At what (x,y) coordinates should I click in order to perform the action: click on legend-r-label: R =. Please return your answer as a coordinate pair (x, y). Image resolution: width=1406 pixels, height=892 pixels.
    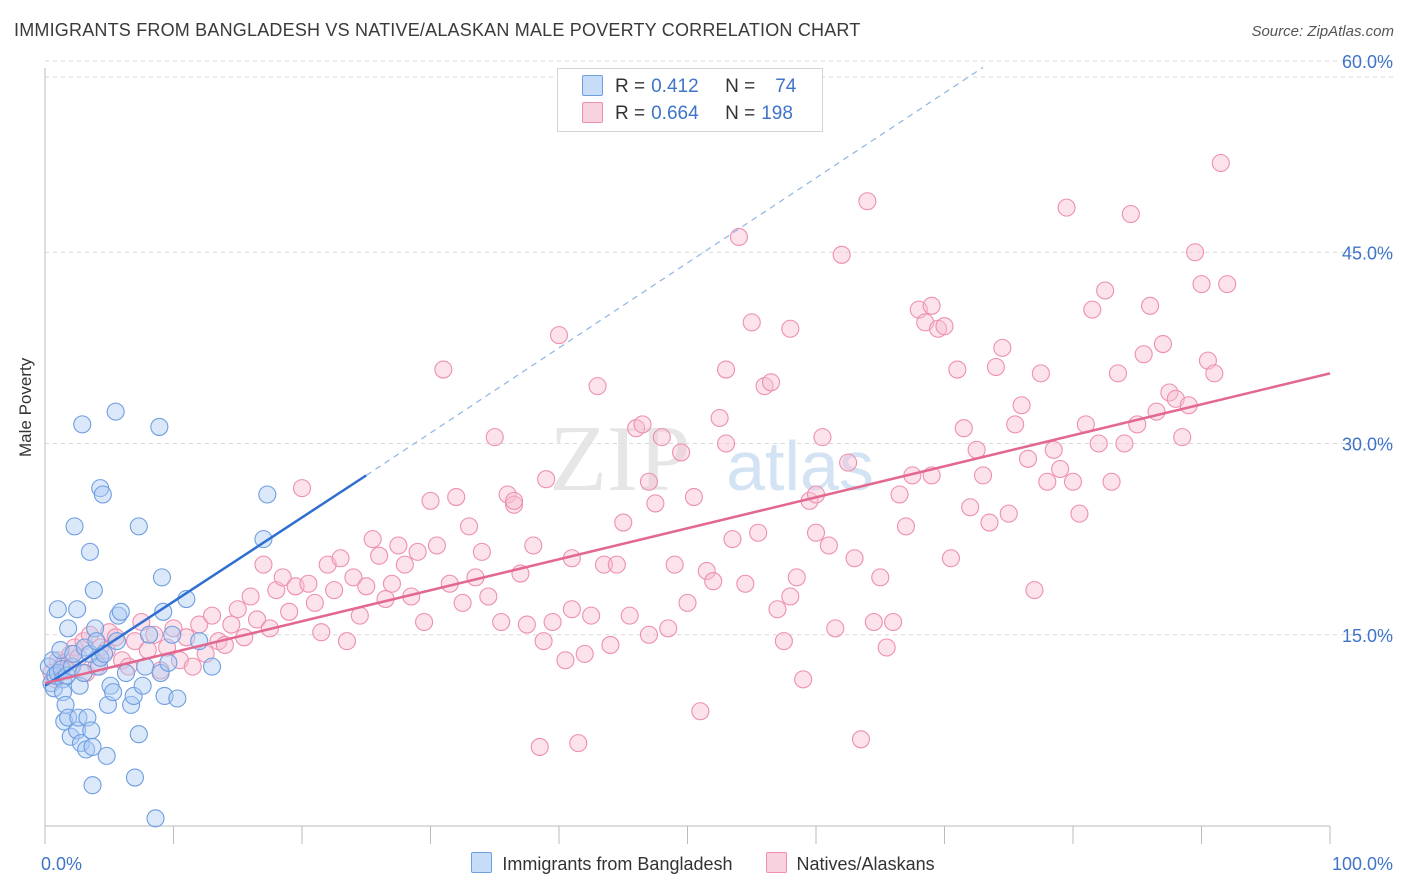
    Looking at the image, I should click on (630, 86).